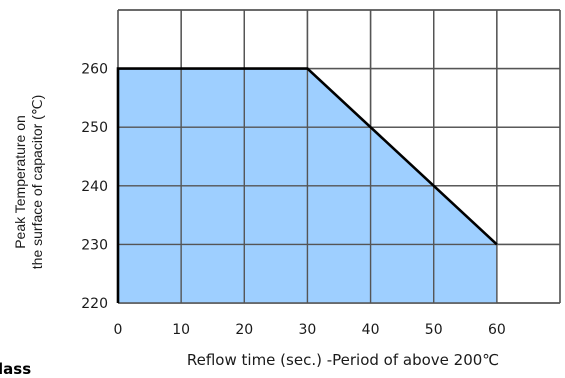  Describe the element at coordinates (343, 360) in the screenshot. I see `x-axis-label: Reflow time (sec.) -Period of above 200℃` at that location.